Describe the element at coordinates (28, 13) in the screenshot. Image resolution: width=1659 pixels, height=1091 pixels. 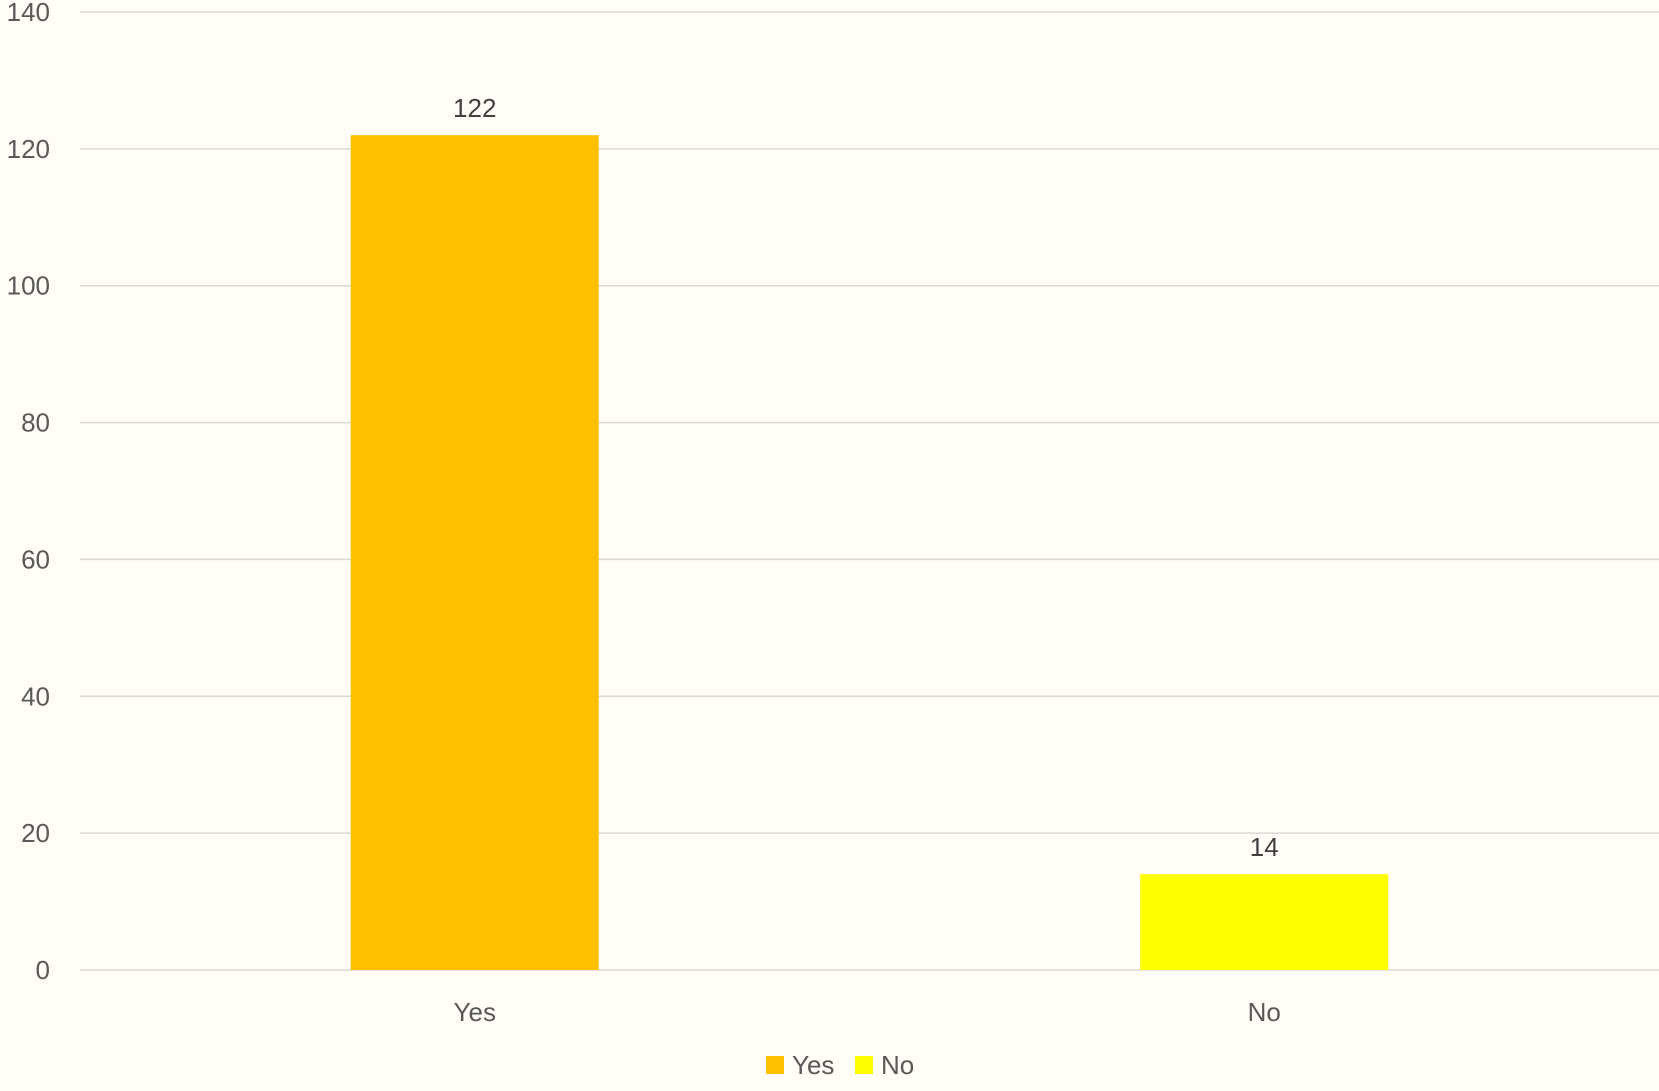
I see `y-tick-label: 140` at that location.